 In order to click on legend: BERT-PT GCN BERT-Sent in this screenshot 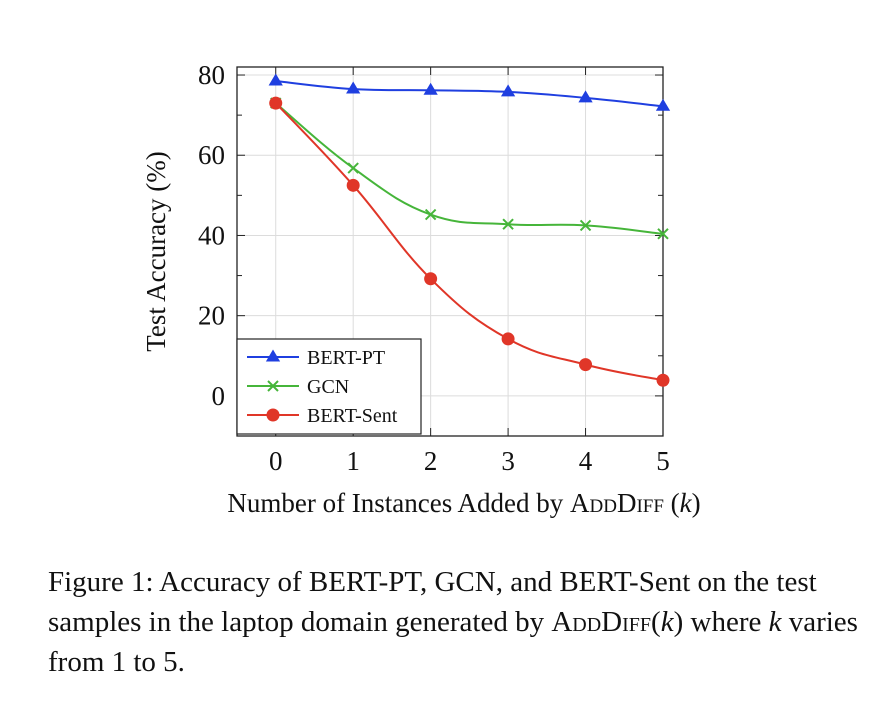, I will do `click(329, 386)`.